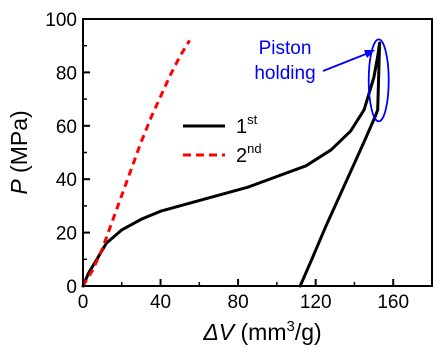 This screenshot has height=347, width=434. What do you see at coordinates (66, 127) in the screenshot?
I see `y-tick-label: 60` at bounding box center [66, 127].